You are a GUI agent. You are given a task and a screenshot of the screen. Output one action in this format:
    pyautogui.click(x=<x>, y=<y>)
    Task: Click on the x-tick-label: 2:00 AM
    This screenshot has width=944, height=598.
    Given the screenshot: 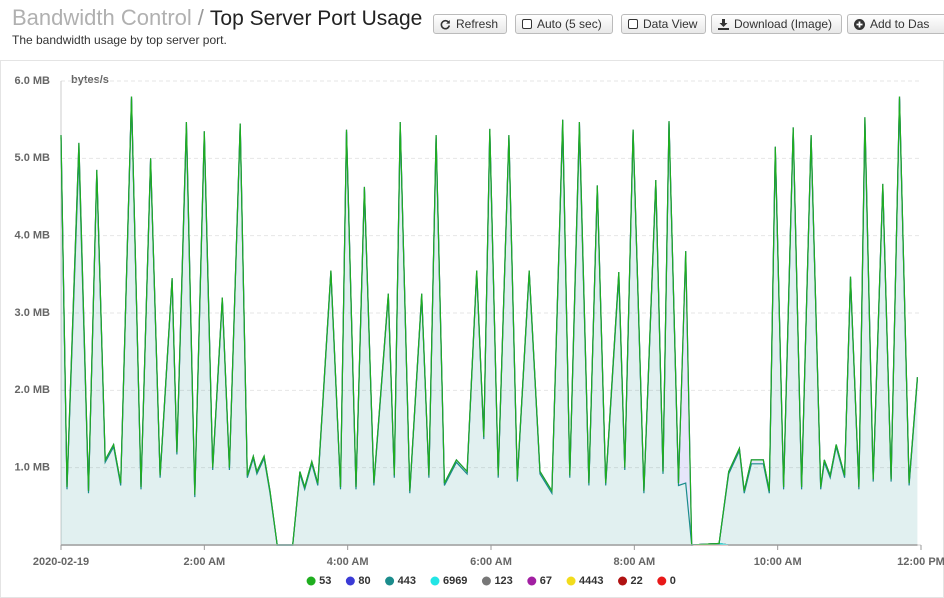 What is the action you would take?
    pyautogui.click(x=204, y=562)
    